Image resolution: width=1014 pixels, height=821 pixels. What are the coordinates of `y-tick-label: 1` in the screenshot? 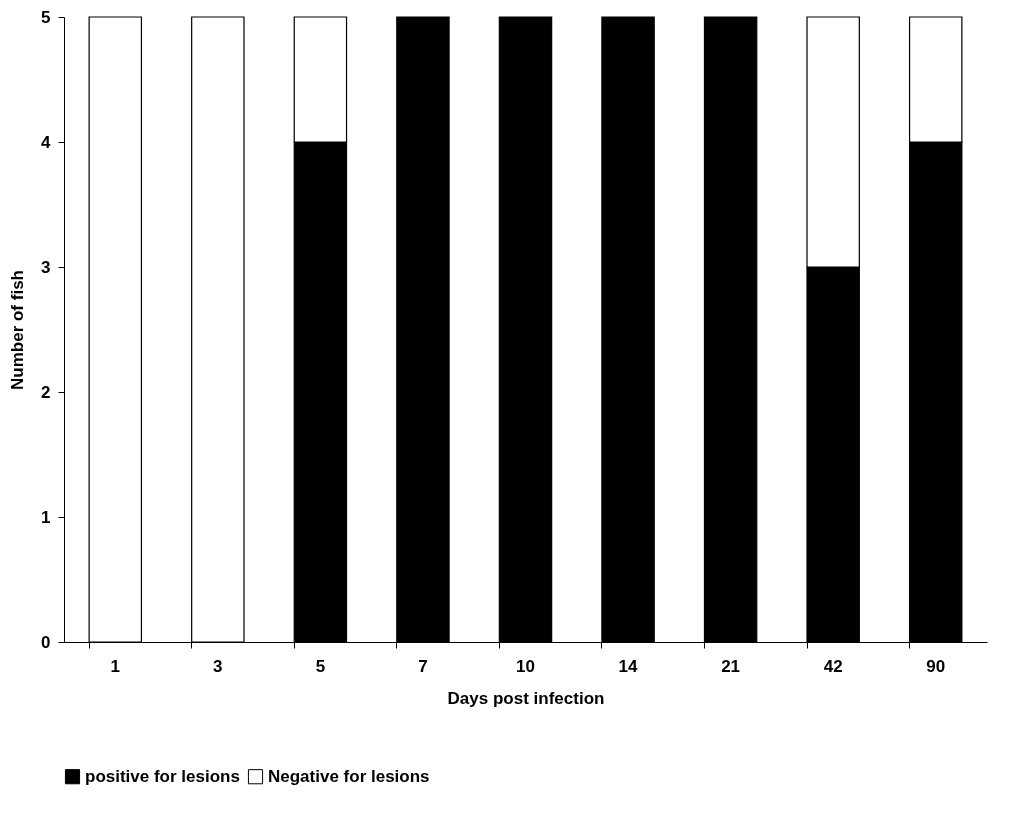 It's located at (46, 517).